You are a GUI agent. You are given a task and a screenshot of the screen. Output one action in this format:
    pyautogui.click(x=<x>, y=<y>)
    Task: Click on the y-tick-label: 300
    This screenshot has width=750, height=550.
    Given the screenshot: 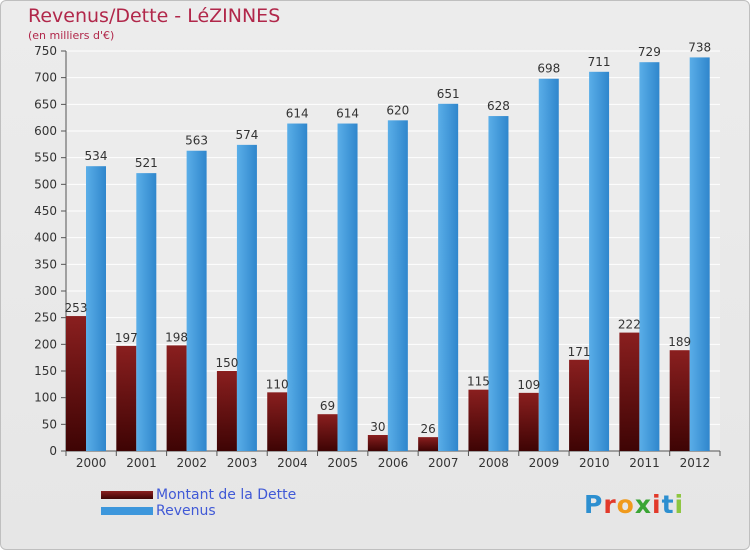 What is the action you would take?
    pyautogui.click(x=45, y=291)
    